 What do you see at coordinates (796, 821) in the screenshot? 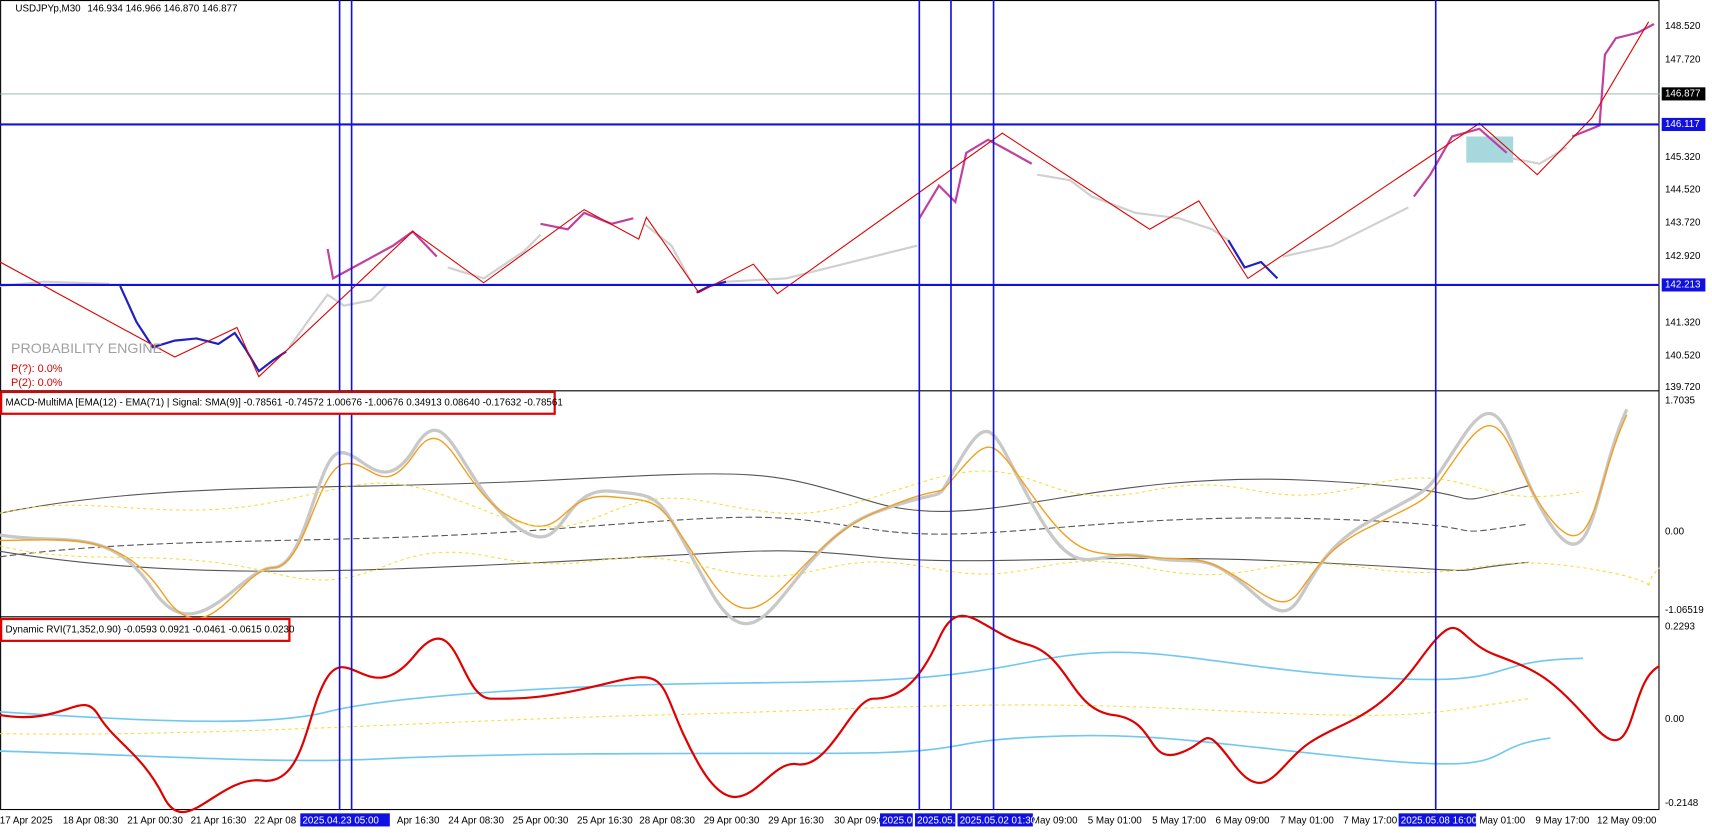
I see `time-label: 29 Apr 16:30` at bounding box center [796, 821].